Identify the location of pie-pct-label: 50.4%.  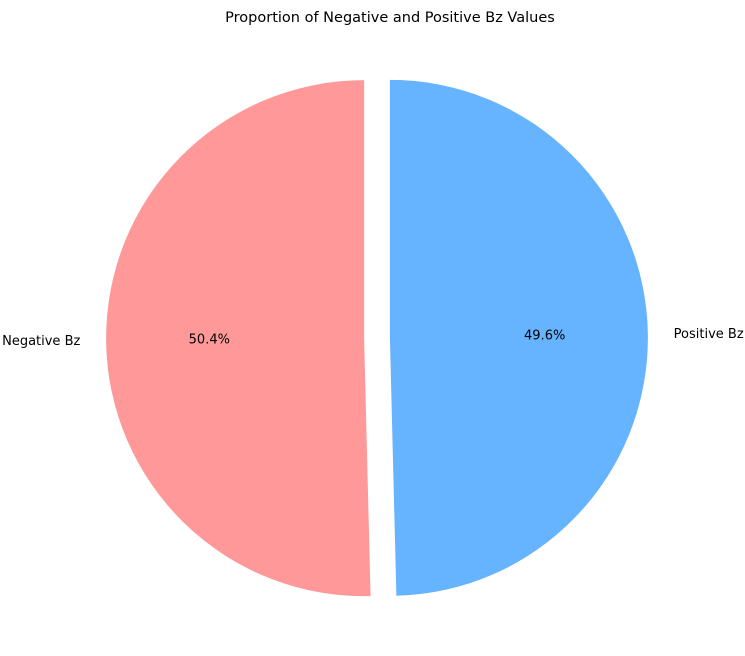
(209, 340).